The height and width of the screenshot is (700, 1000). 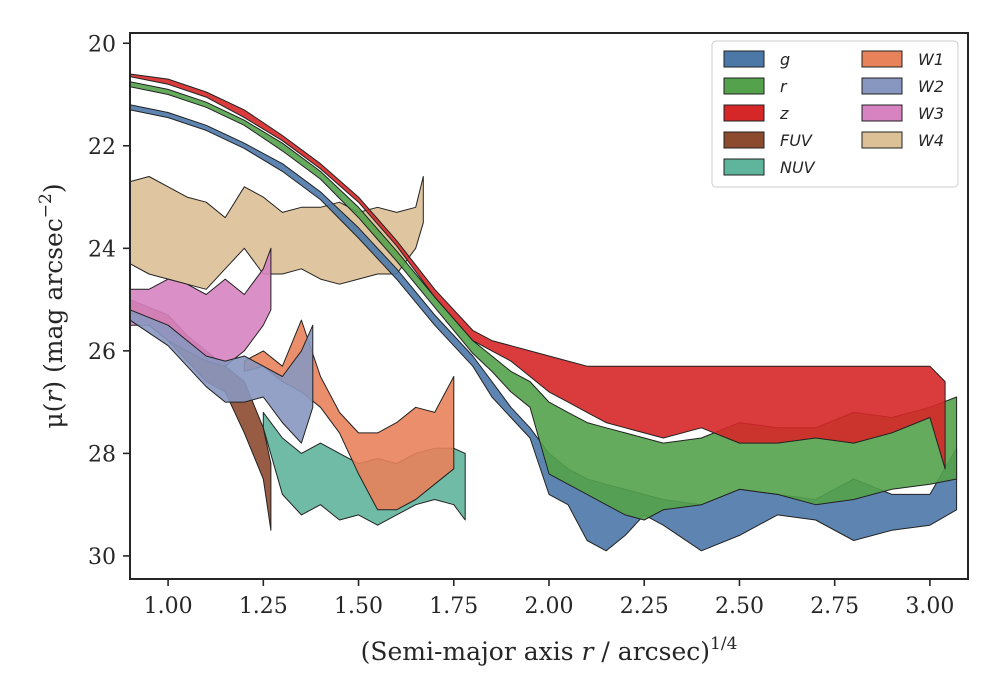 What do you see at coordinates (549, 606) in the screenshot?
I see `x-tick-label: 2.00` at bounding box center [549, 606].